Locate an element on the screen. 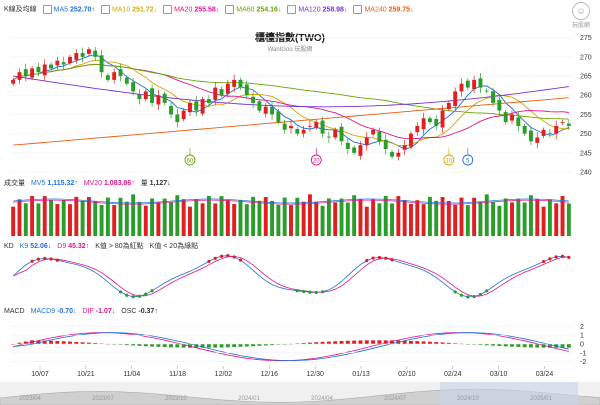 Image resolution: width=600 pixels, height=405 pixels. navigator-window is located at coordinates (509, 393).